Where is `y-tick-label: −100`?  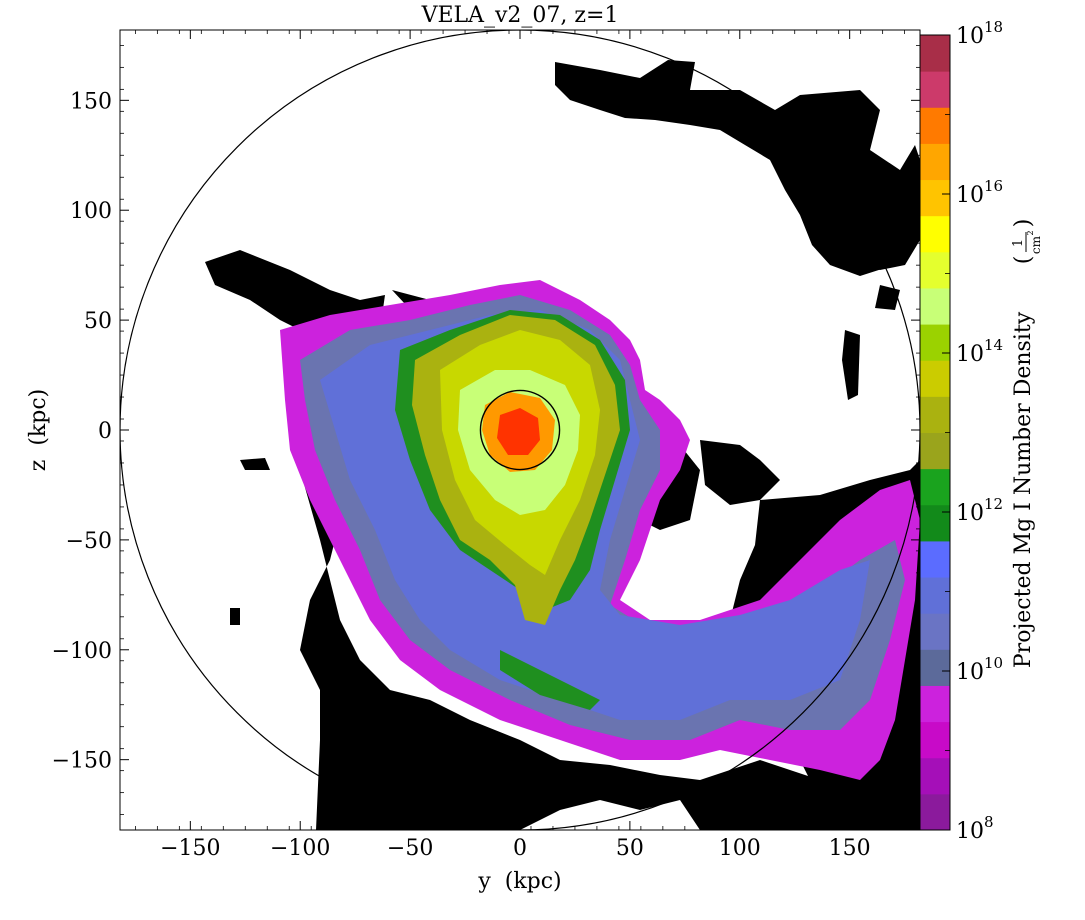 y-tick-label: −100 is located at coordinates (82, 651).